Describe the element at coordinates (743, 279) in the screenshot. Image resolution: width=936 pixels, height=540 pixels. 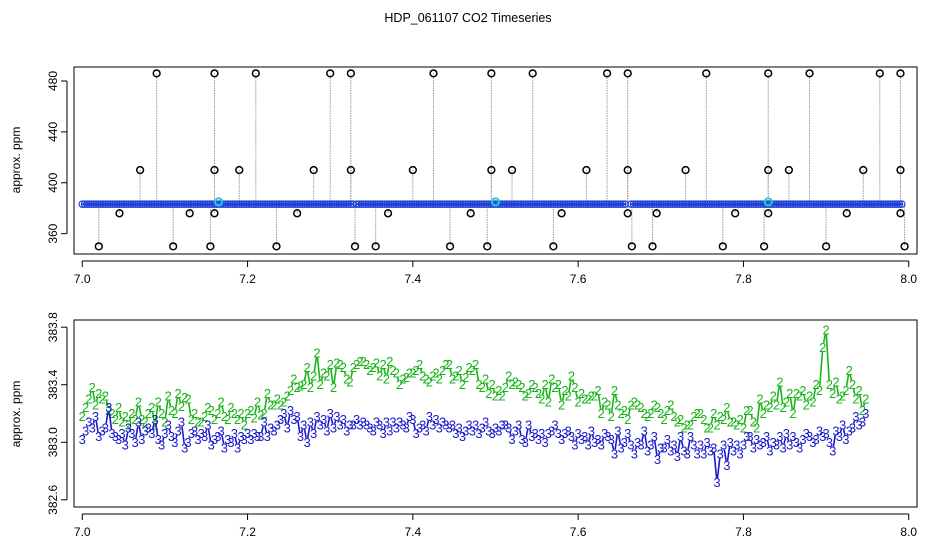
I see `x-tick-label: 7.8` at that location.